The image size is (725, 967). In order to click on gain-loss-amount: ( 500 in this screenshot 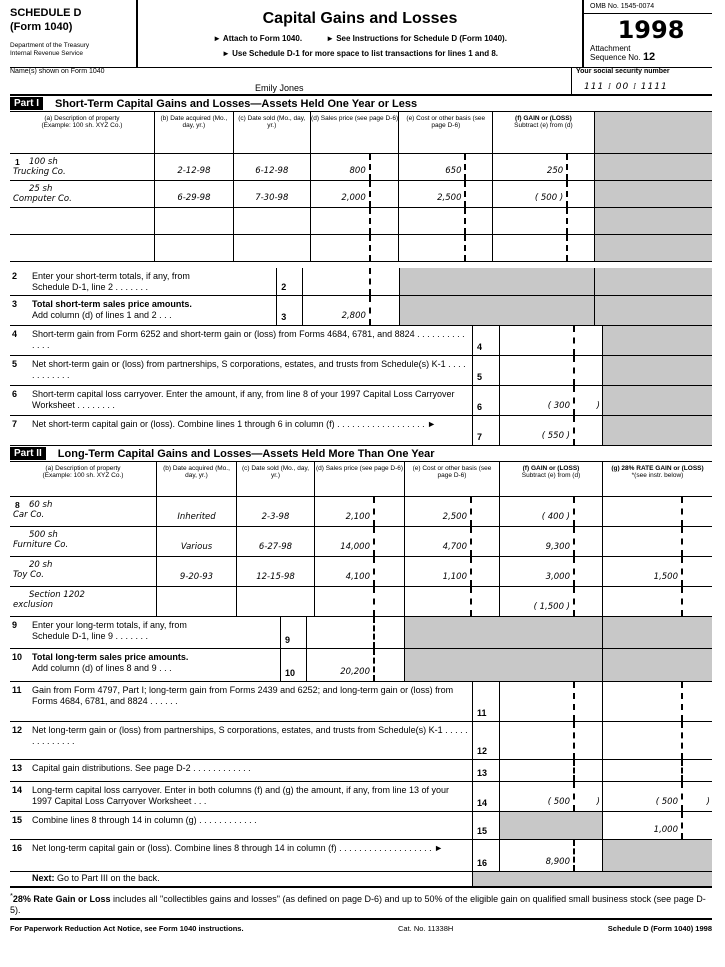, I will do `click(537, 796)`.